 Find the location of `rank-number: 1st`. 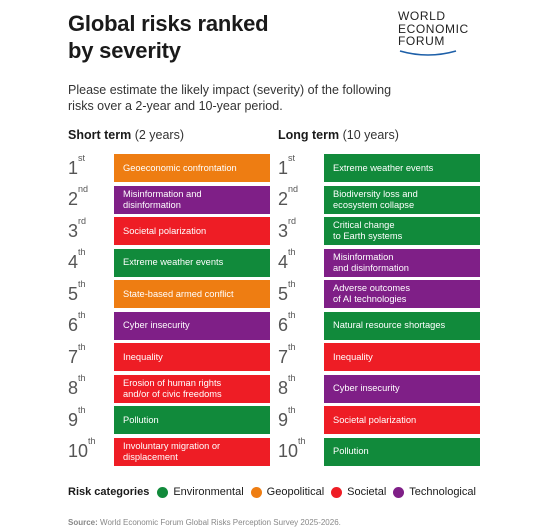

rank-number: 1st is located at coordinates (301, 166).